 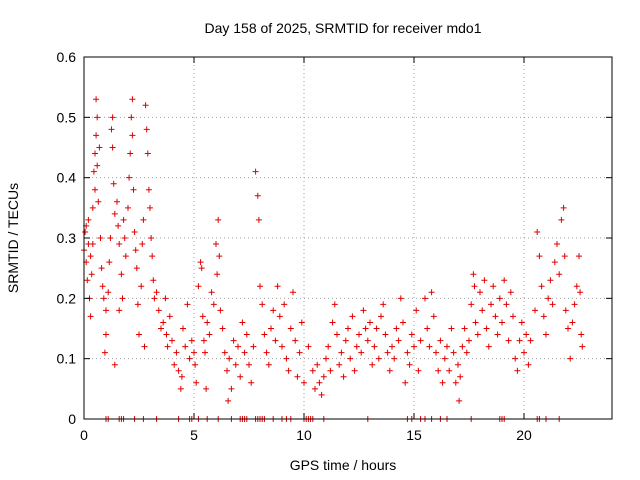 I want to click on y-tick-label: 0.5, so click(x=67, y=117).